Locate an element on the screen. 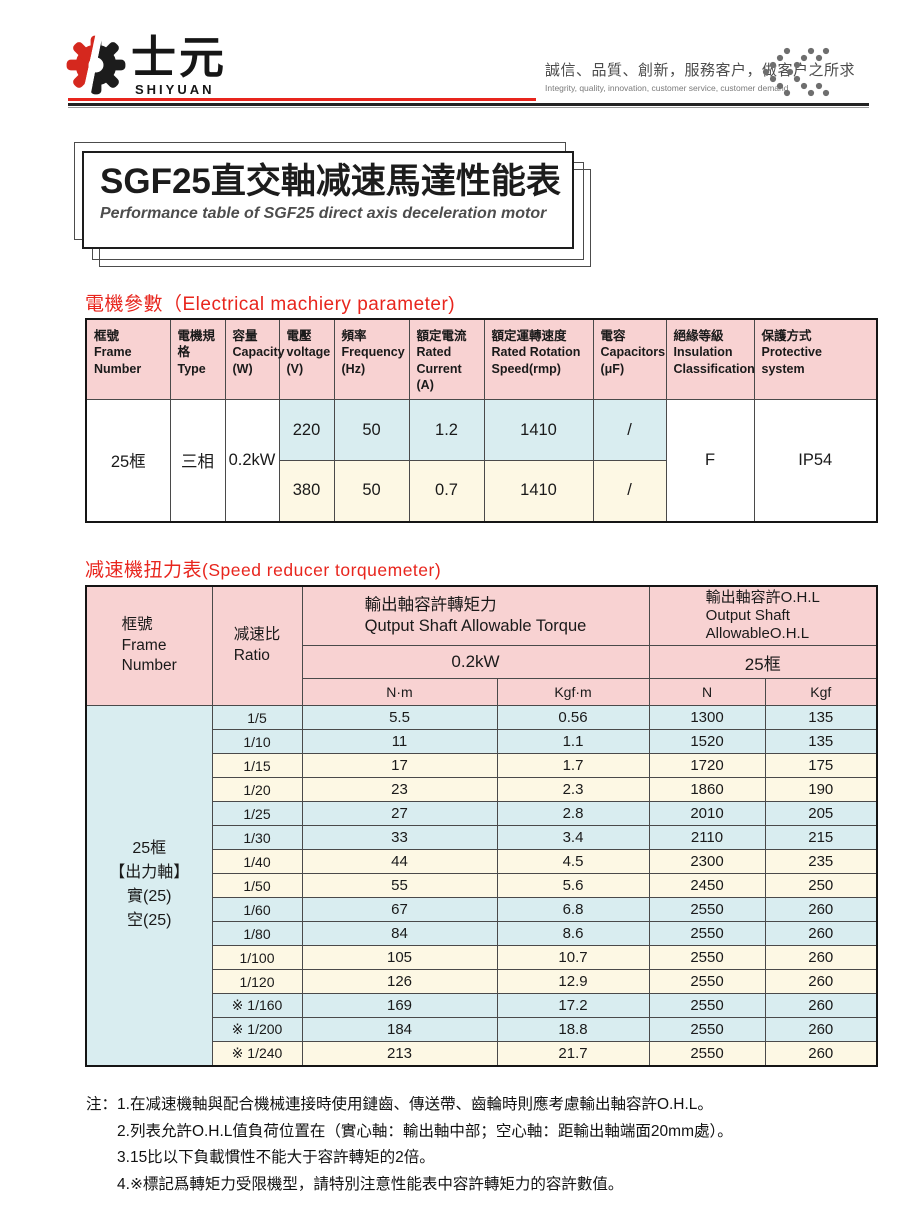 This screenshot has width=900, height=1221. insulation-cell: F is located at coordinates (710, 460).